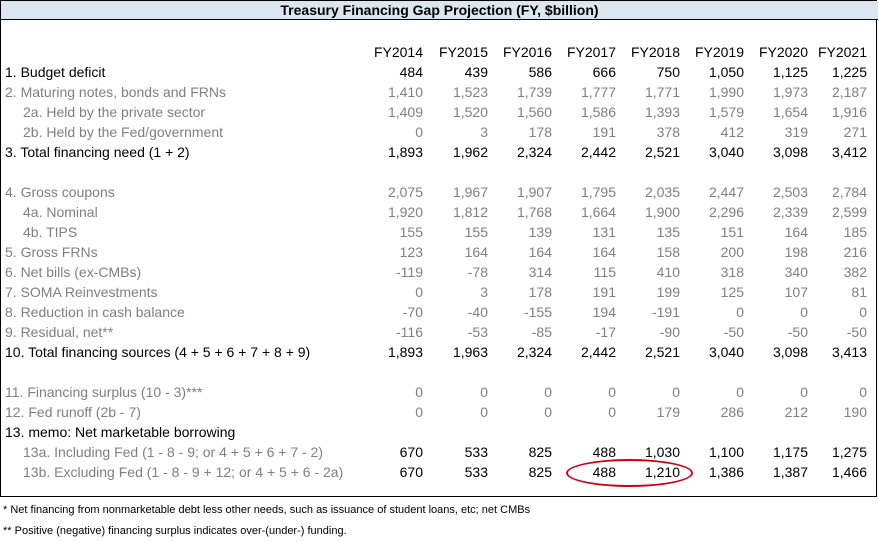 This screenshot has width=879, height=542. What do you see at coordinates (73, 272) in the screenshot?
I see `row-label: 6. Net bills (ex-CMBs)` at bounding box center [73, 272].